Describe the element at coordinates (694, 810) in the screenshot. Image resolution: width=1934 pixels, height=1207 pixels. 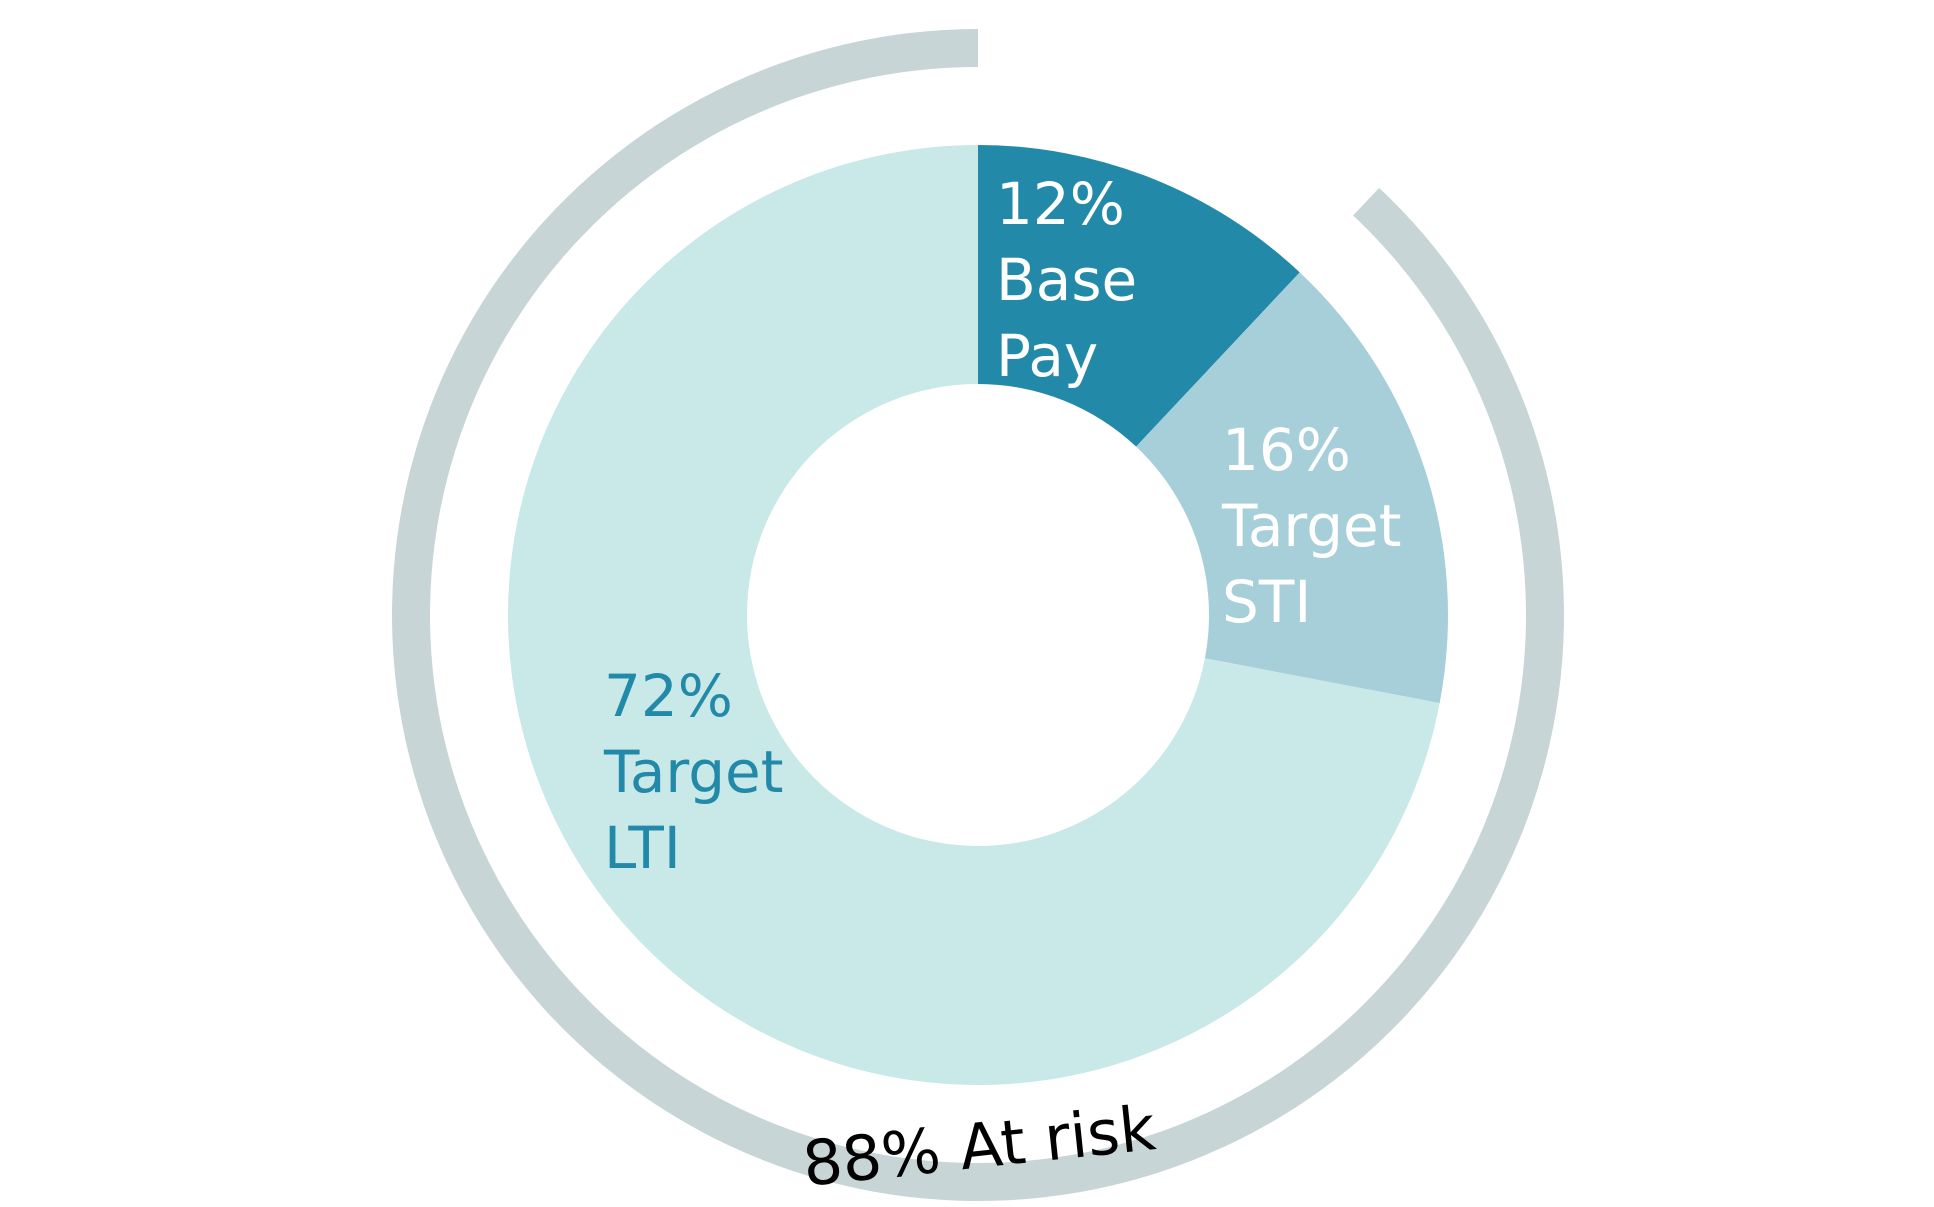
I see `slice-category-label: Target LTI` at that location.